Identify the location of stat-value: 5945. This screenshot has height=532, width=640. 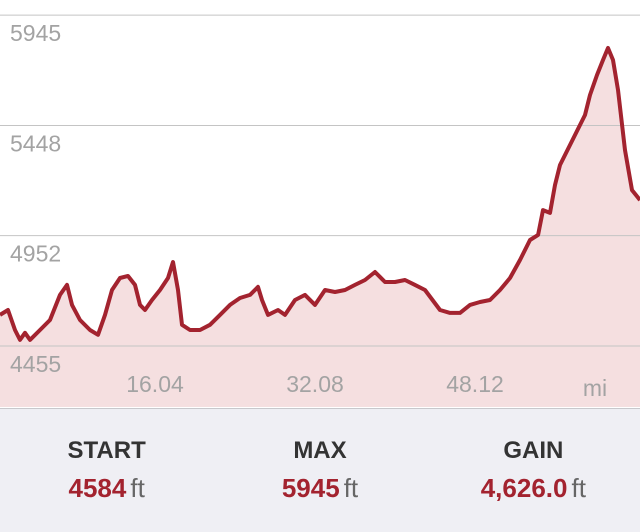
(310, 488).